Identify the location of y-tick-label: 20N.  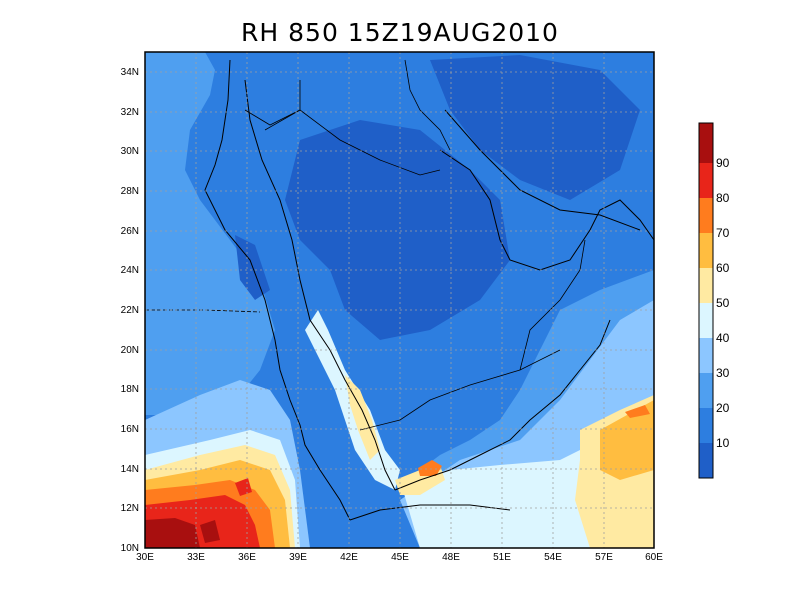
(130, 350).